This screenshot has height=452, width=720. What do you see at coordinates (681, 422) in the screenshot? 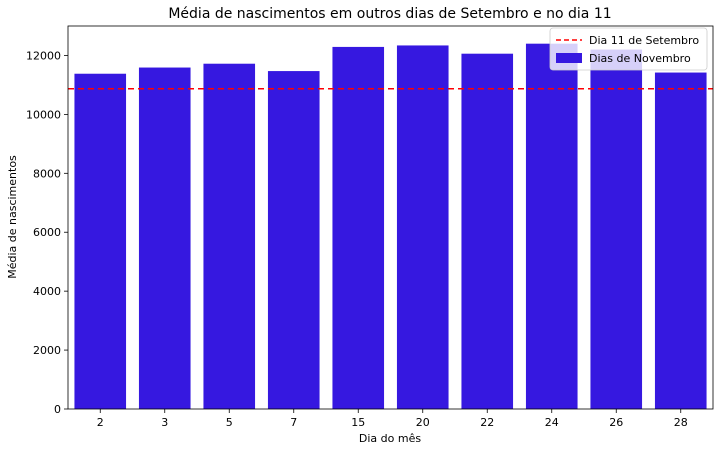
I see `x-tick-label: 28` at bounding box center [681, 422].